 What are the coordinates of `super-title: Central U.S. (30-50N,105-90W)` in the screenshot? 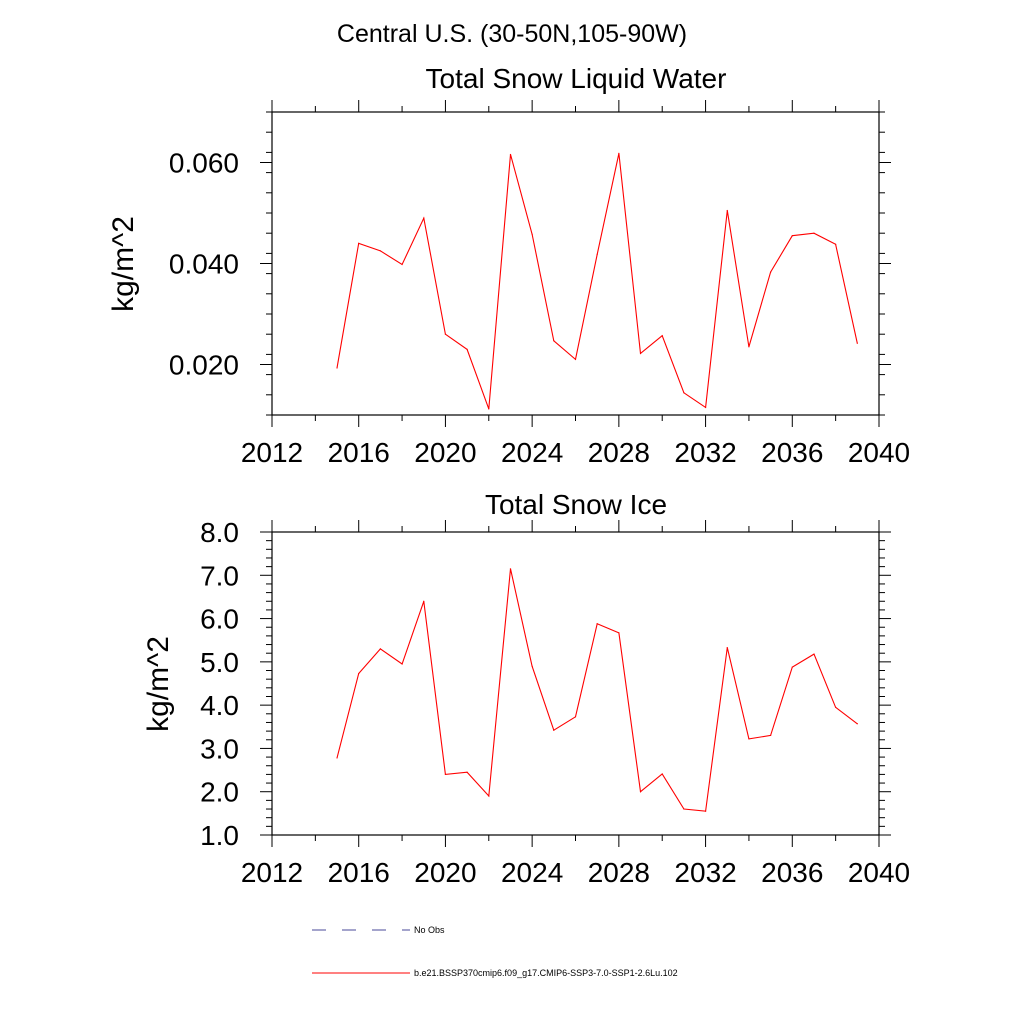 It's located at (512, 34).